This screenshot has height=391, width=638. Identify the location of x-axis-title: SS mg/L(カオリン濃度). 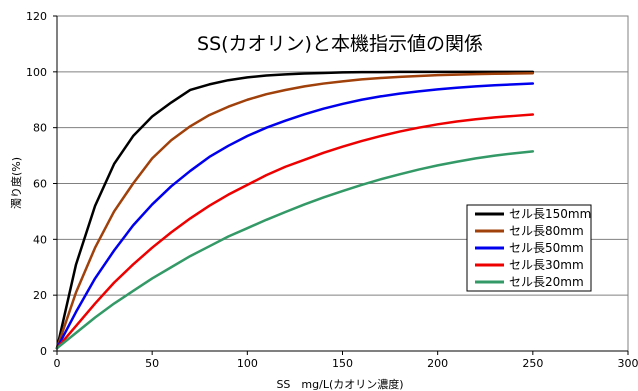
(339, 384).